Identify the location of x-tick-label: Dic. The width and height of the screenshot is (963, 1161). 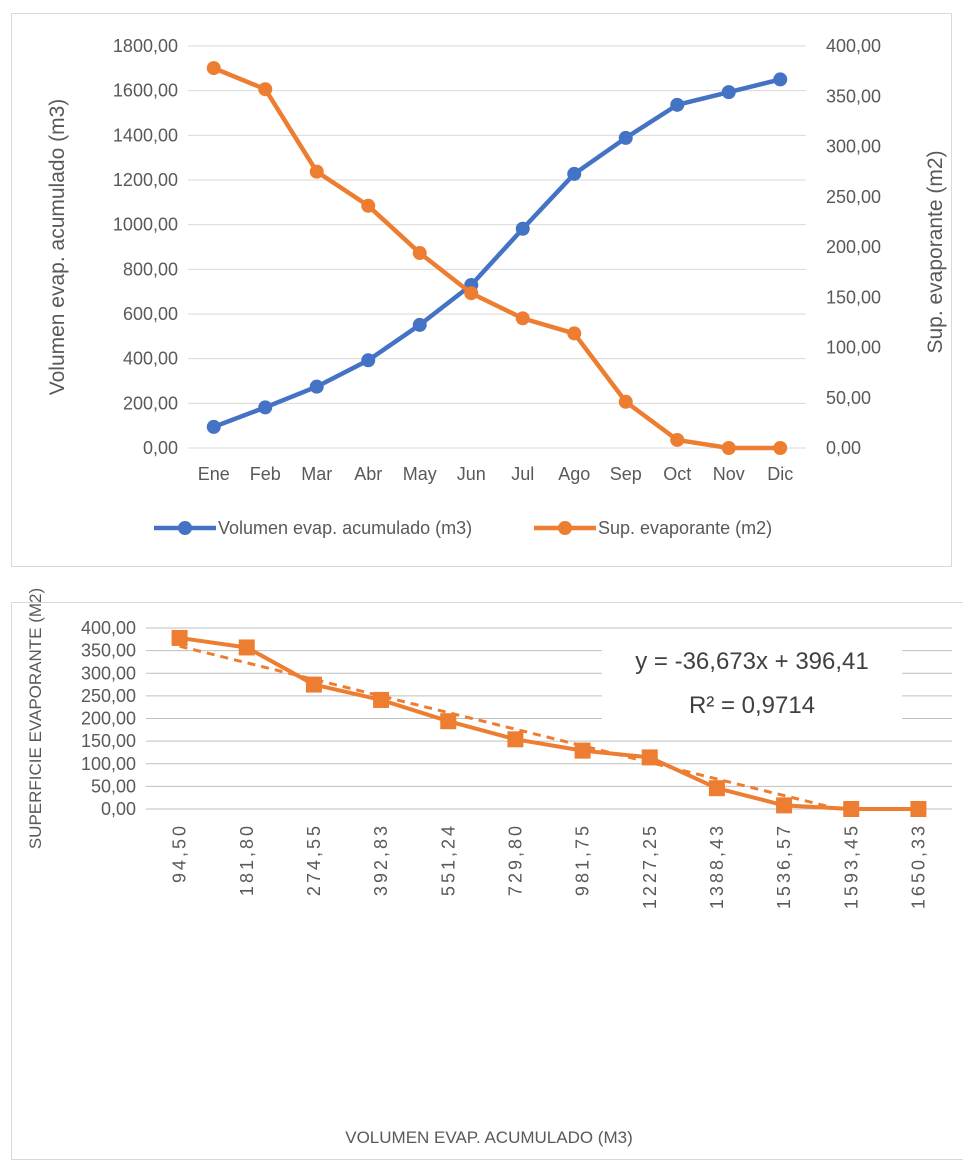
(780, 474).